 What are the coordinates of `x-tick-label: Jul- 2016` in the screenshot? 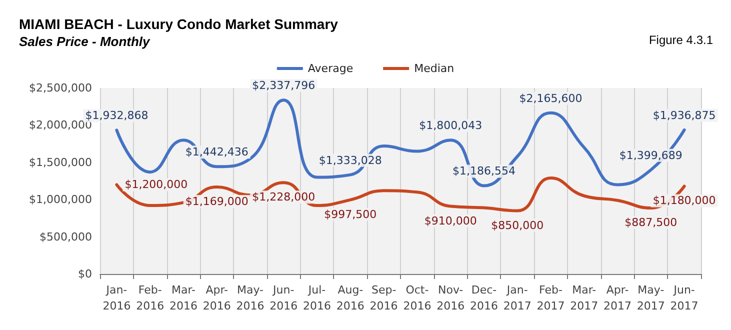 It's located at (317, 298).